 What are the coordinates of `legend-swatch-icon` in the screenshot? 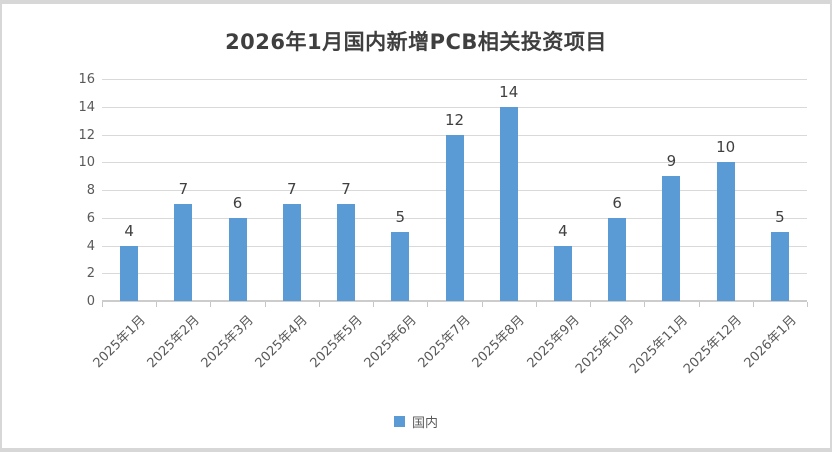 It's located at (399, 421).